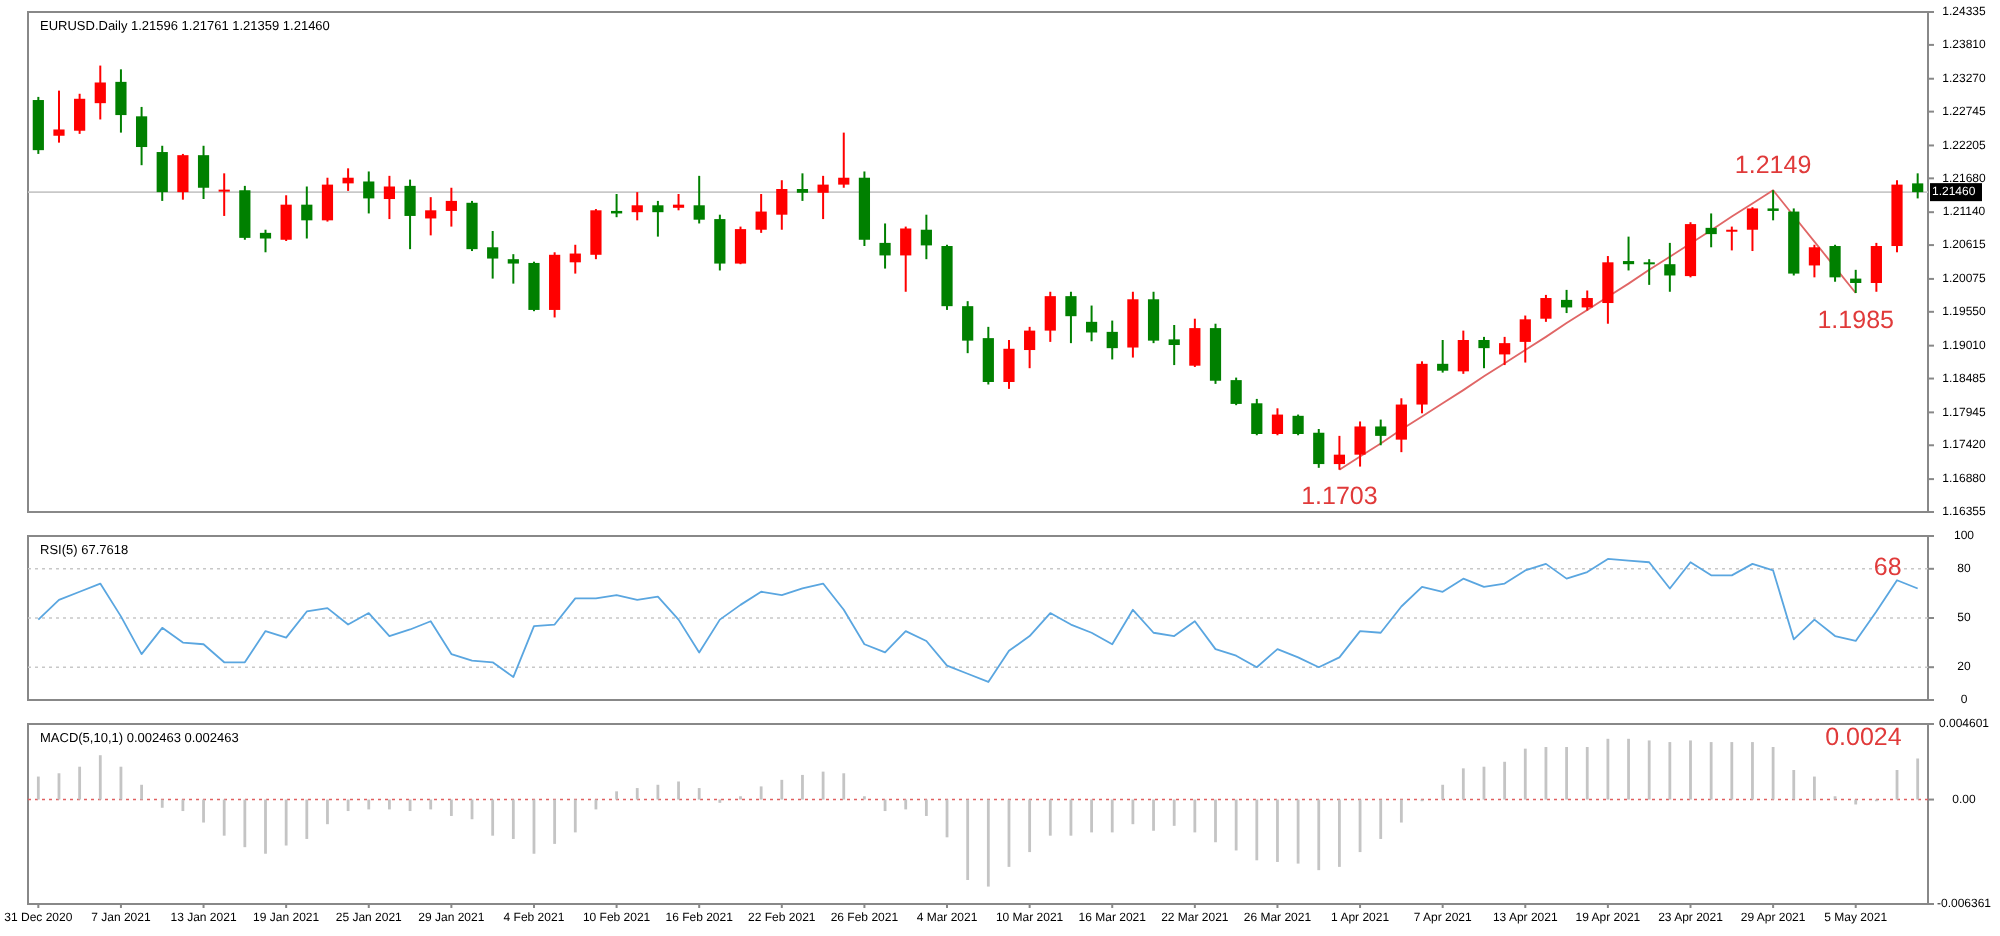 Image resolution: width=2000 pixels, height=936 pixels. I want to click on line-series, so click(978, 620).